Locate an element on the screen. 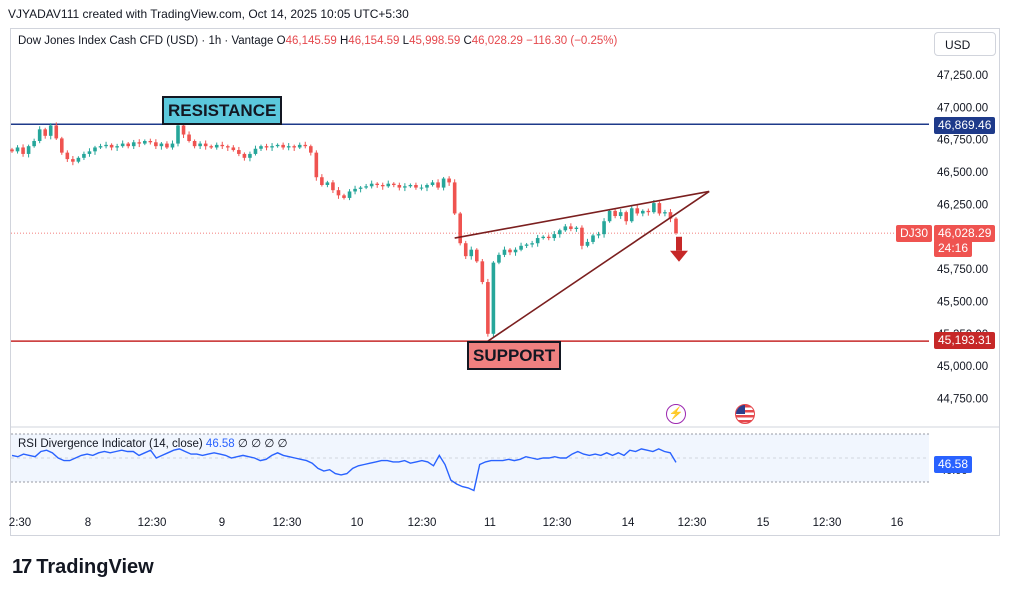 This screenshot has width=1012, height=597. tradingview-logo-text: TradingView is located at coordinates (95, 567).